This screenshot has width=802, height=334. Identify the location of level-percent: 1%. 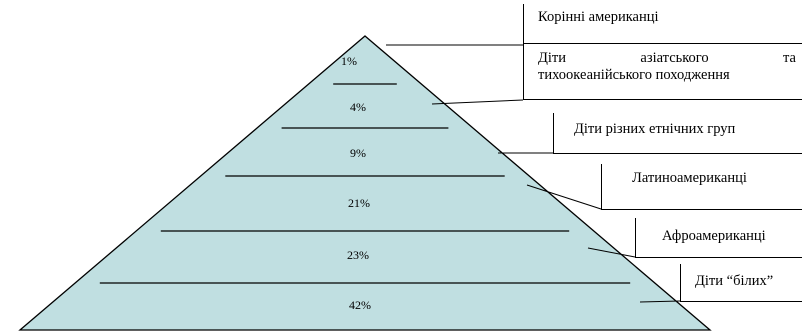
(349, 61).